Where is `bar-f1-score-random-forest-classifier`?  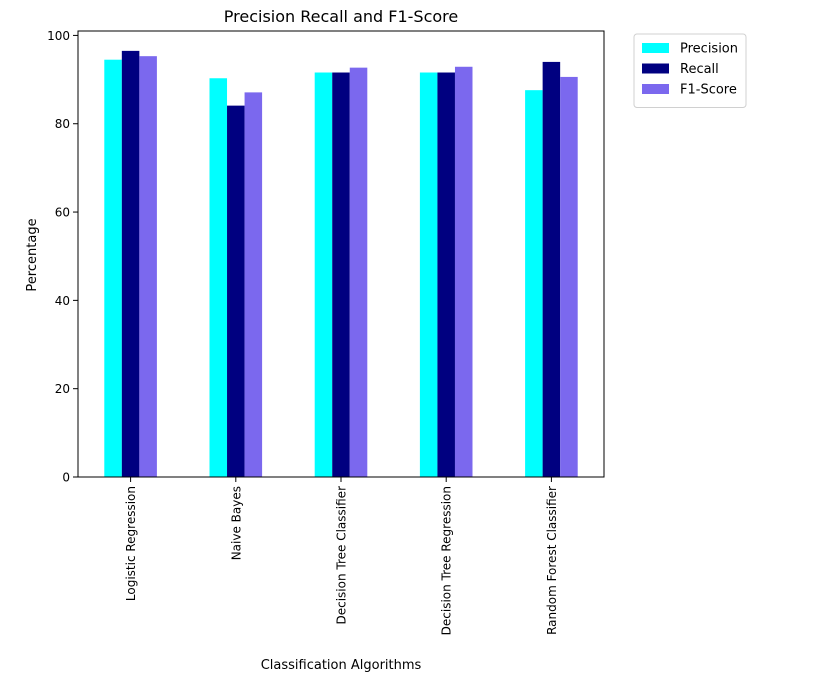
bar-f1-score-random-forest-classifier is located at coordinates (569, 277).